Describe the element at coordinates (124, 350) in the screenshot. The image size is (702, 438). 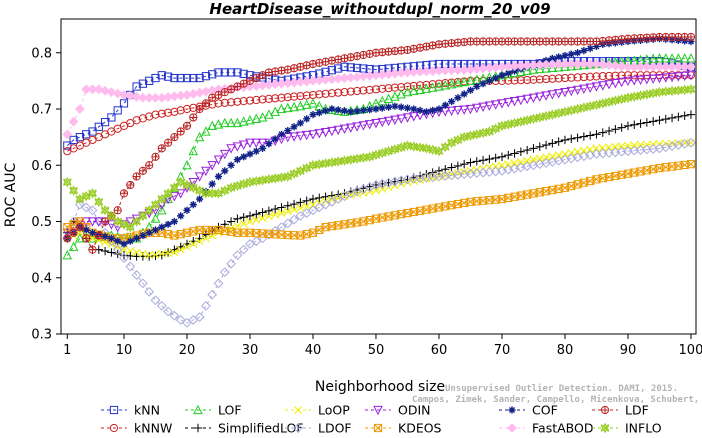
I see `x-tick-label: 10` at that location.